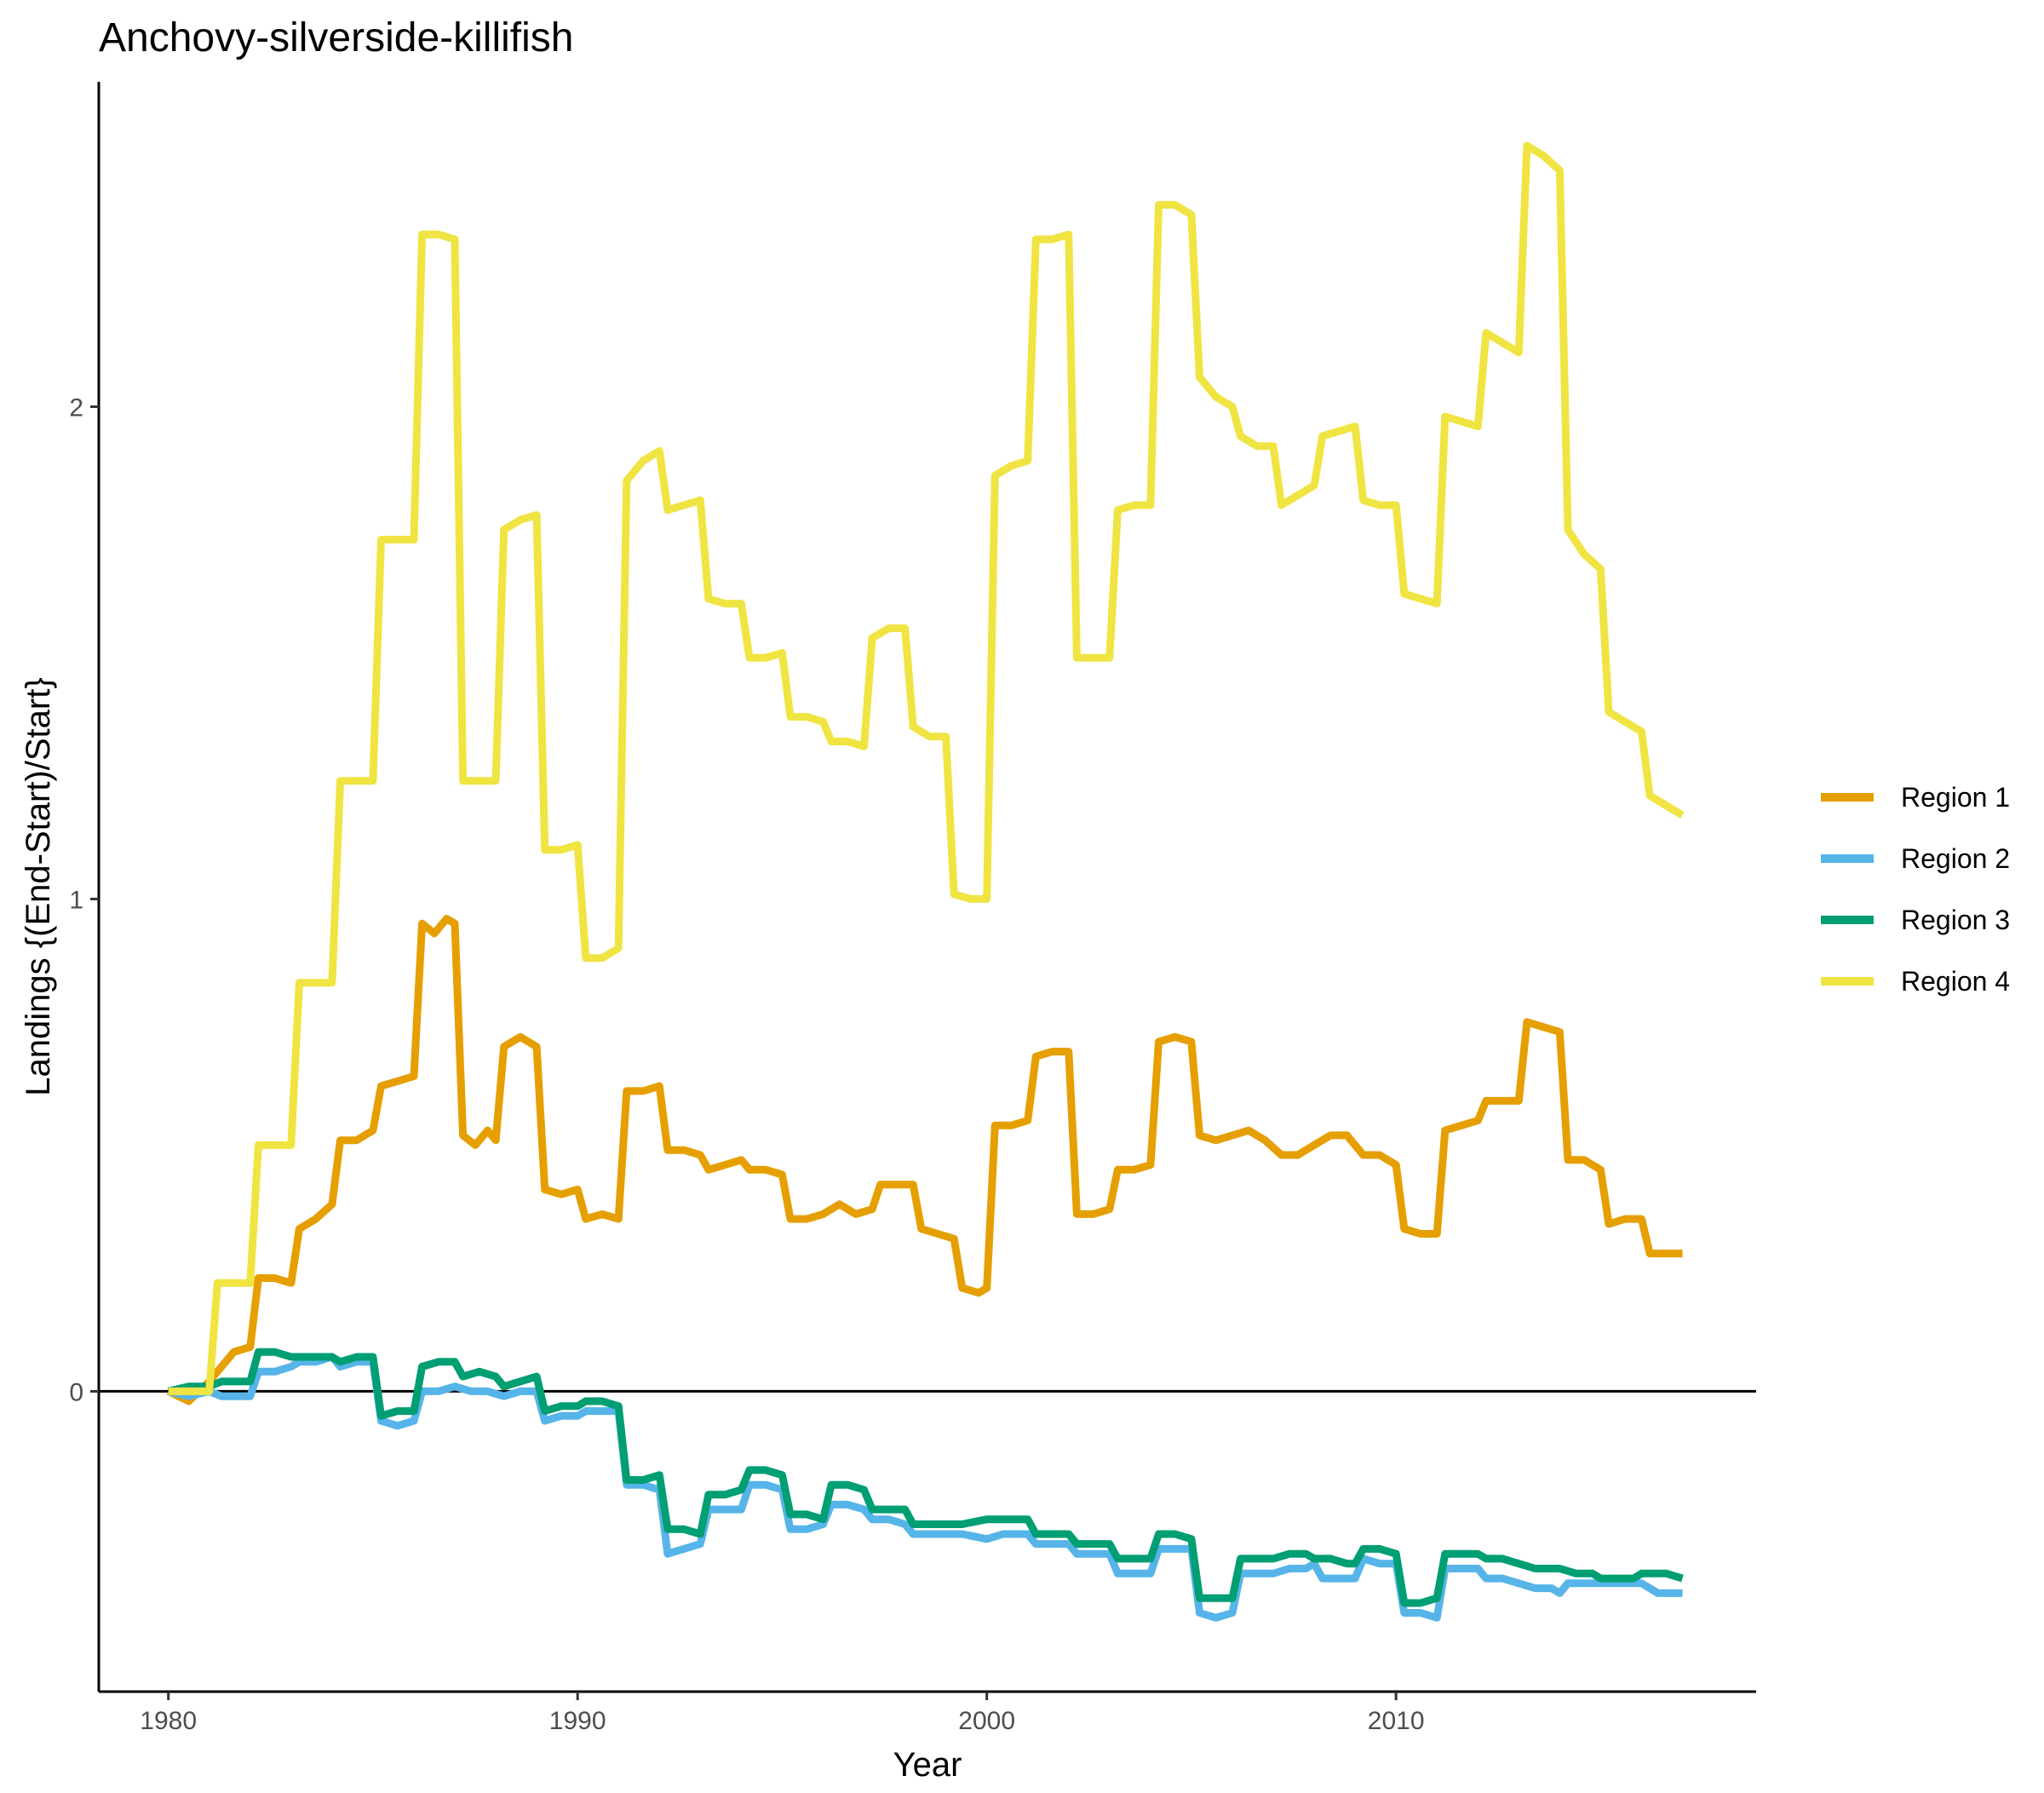 Image resolution: width=2044 pixels, height=1793 pixels. I want to click on legend-item-region-4: Region 4, so click(1915, 981).